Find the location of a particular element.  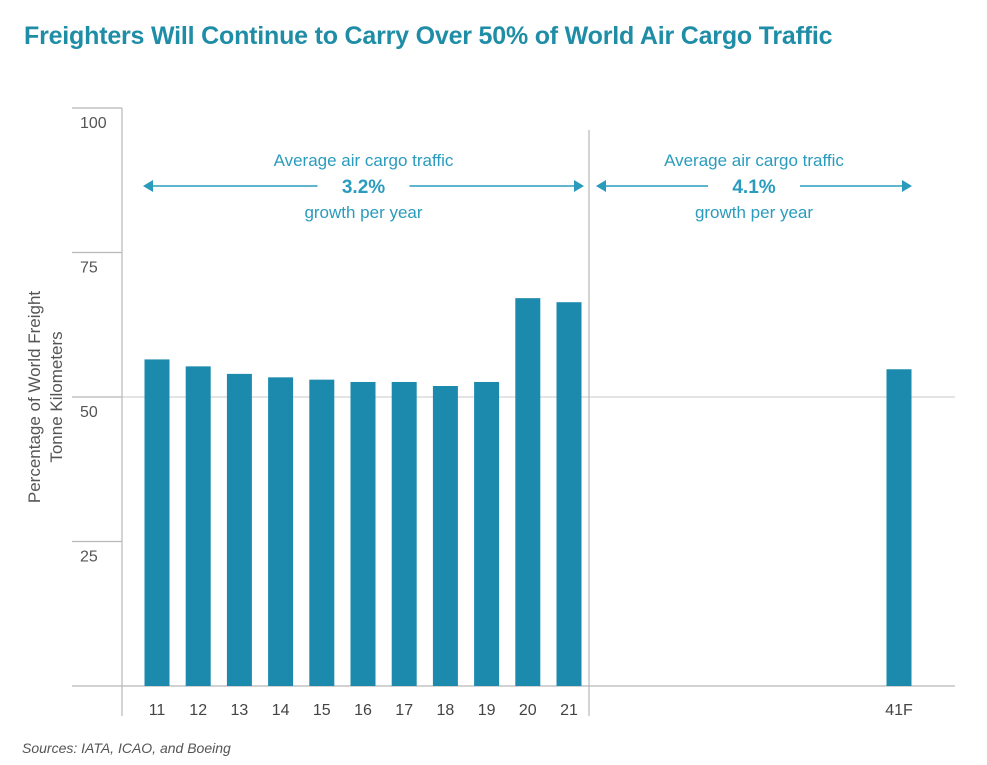

y-axis-label-line-1: Percentage of World Freight is located at coordinates (34, 397).